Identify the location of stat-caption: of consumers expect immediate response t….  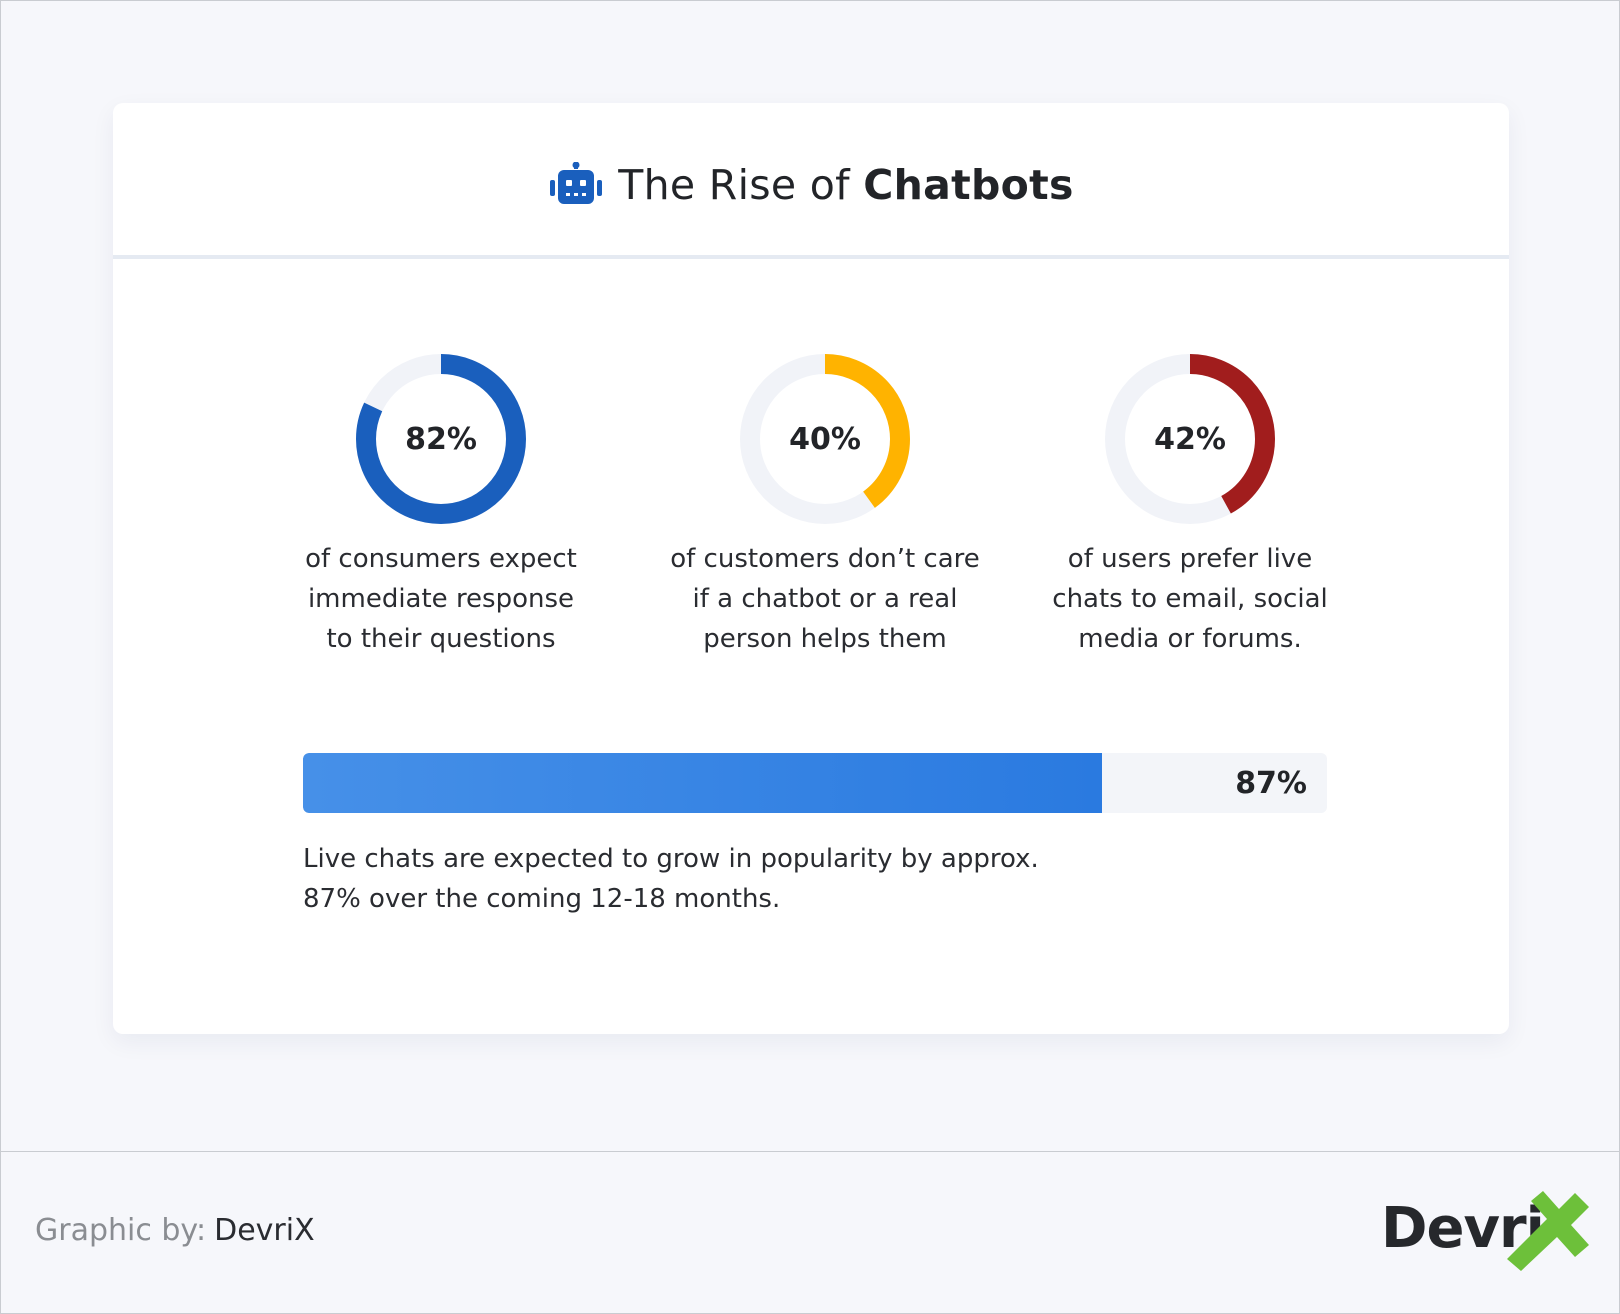
(441, 599).